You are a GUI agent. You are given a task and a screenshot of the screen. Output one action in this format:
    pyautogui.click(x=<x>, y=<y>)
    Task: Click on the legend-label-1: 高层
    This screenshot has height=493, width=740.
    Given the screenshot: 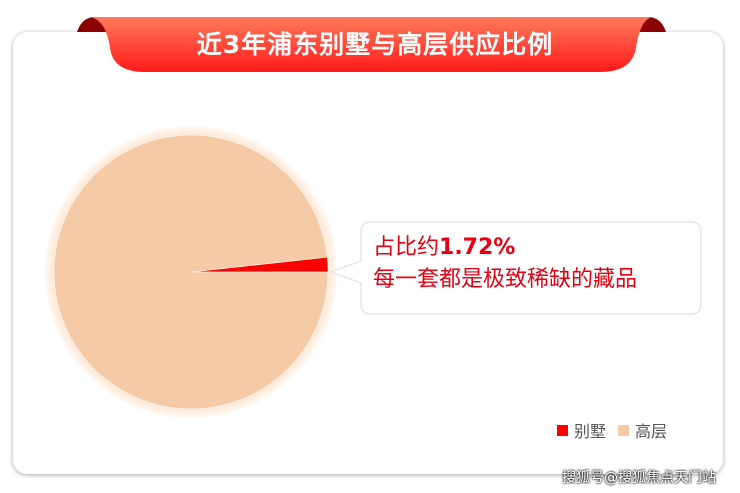 What is the action you would take?
    pyautogui.click(x=651, y=431)
    